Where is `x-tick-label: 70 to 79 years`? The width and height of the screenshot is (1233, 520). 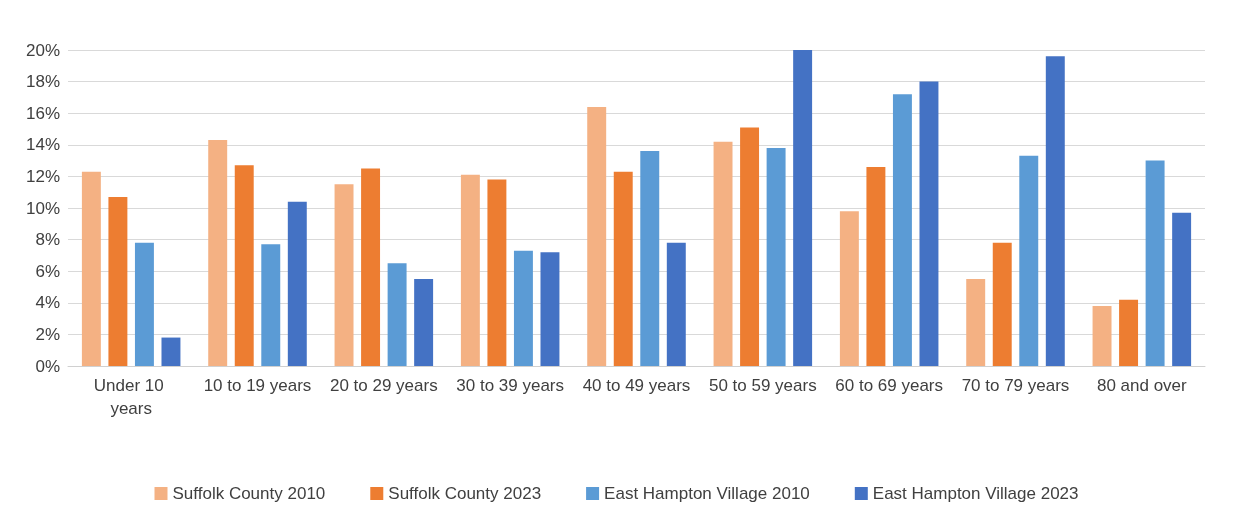
x-tick-label: 70 to 79 years is located at coordinates (1015, 385).